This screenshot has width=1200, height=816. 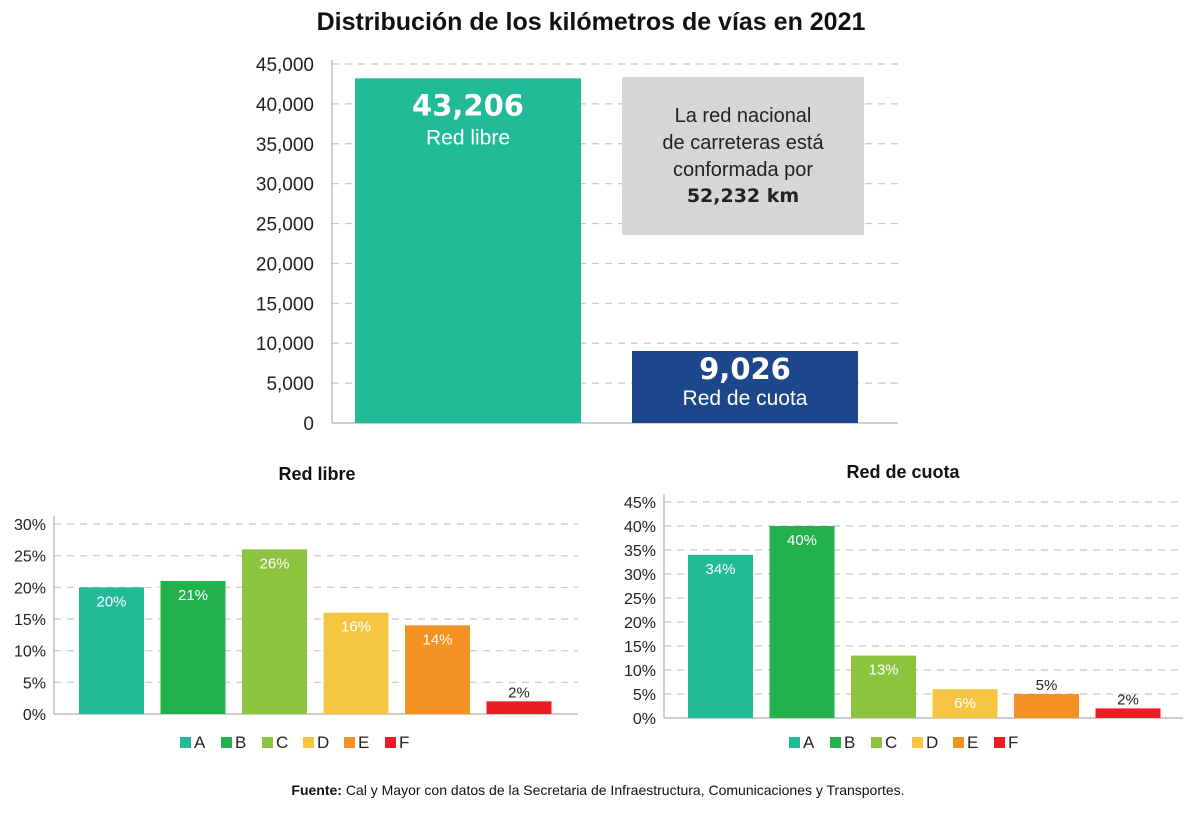 I want to click on main-y-tick-label: 5,000, so click(x=290, y=384).